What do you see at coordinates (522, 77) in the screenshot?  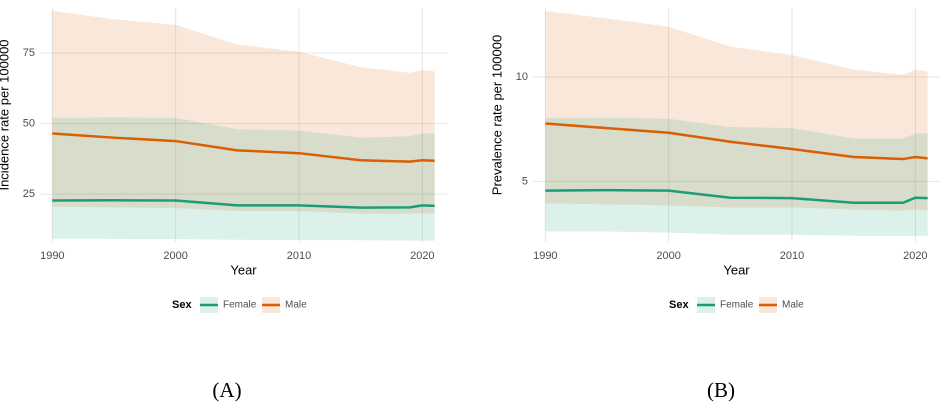 I see `y-tick-label: 10` at bounding box center [522, 77].